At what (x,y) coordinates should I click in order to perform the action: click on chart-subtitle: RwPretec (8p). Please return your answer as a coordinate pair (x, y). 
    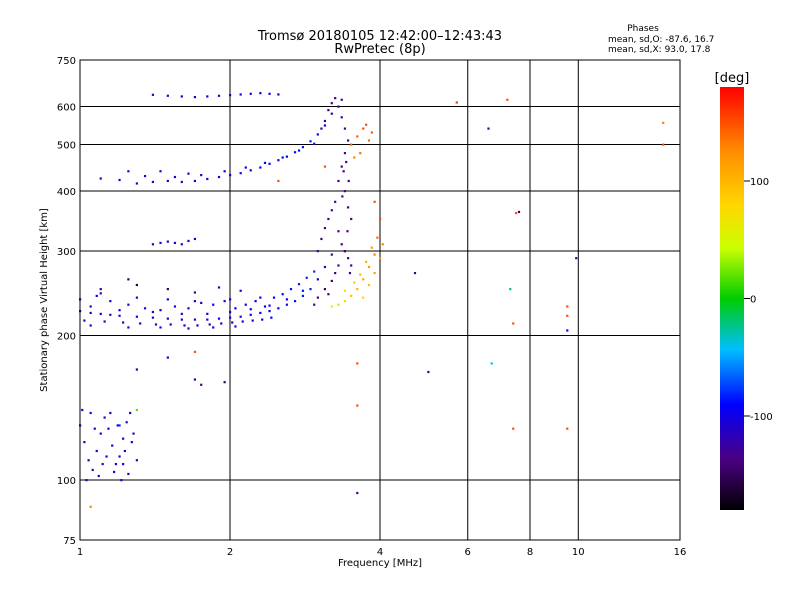
    Looking at the image, I should click on (379, 49).